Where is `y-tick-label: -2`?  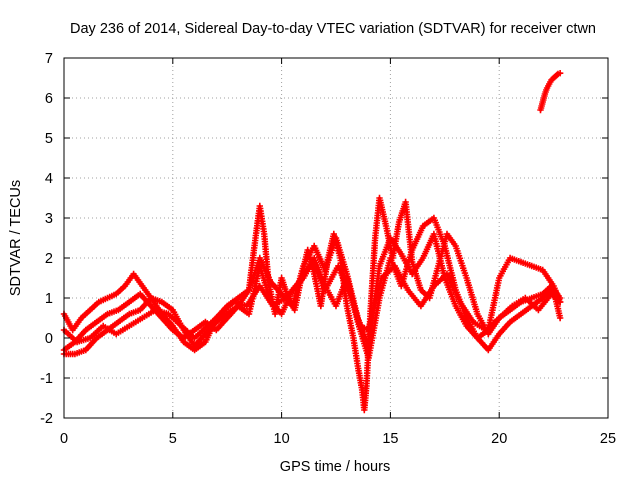
y-tick-label: -2 is located at coordinates (46, 419).